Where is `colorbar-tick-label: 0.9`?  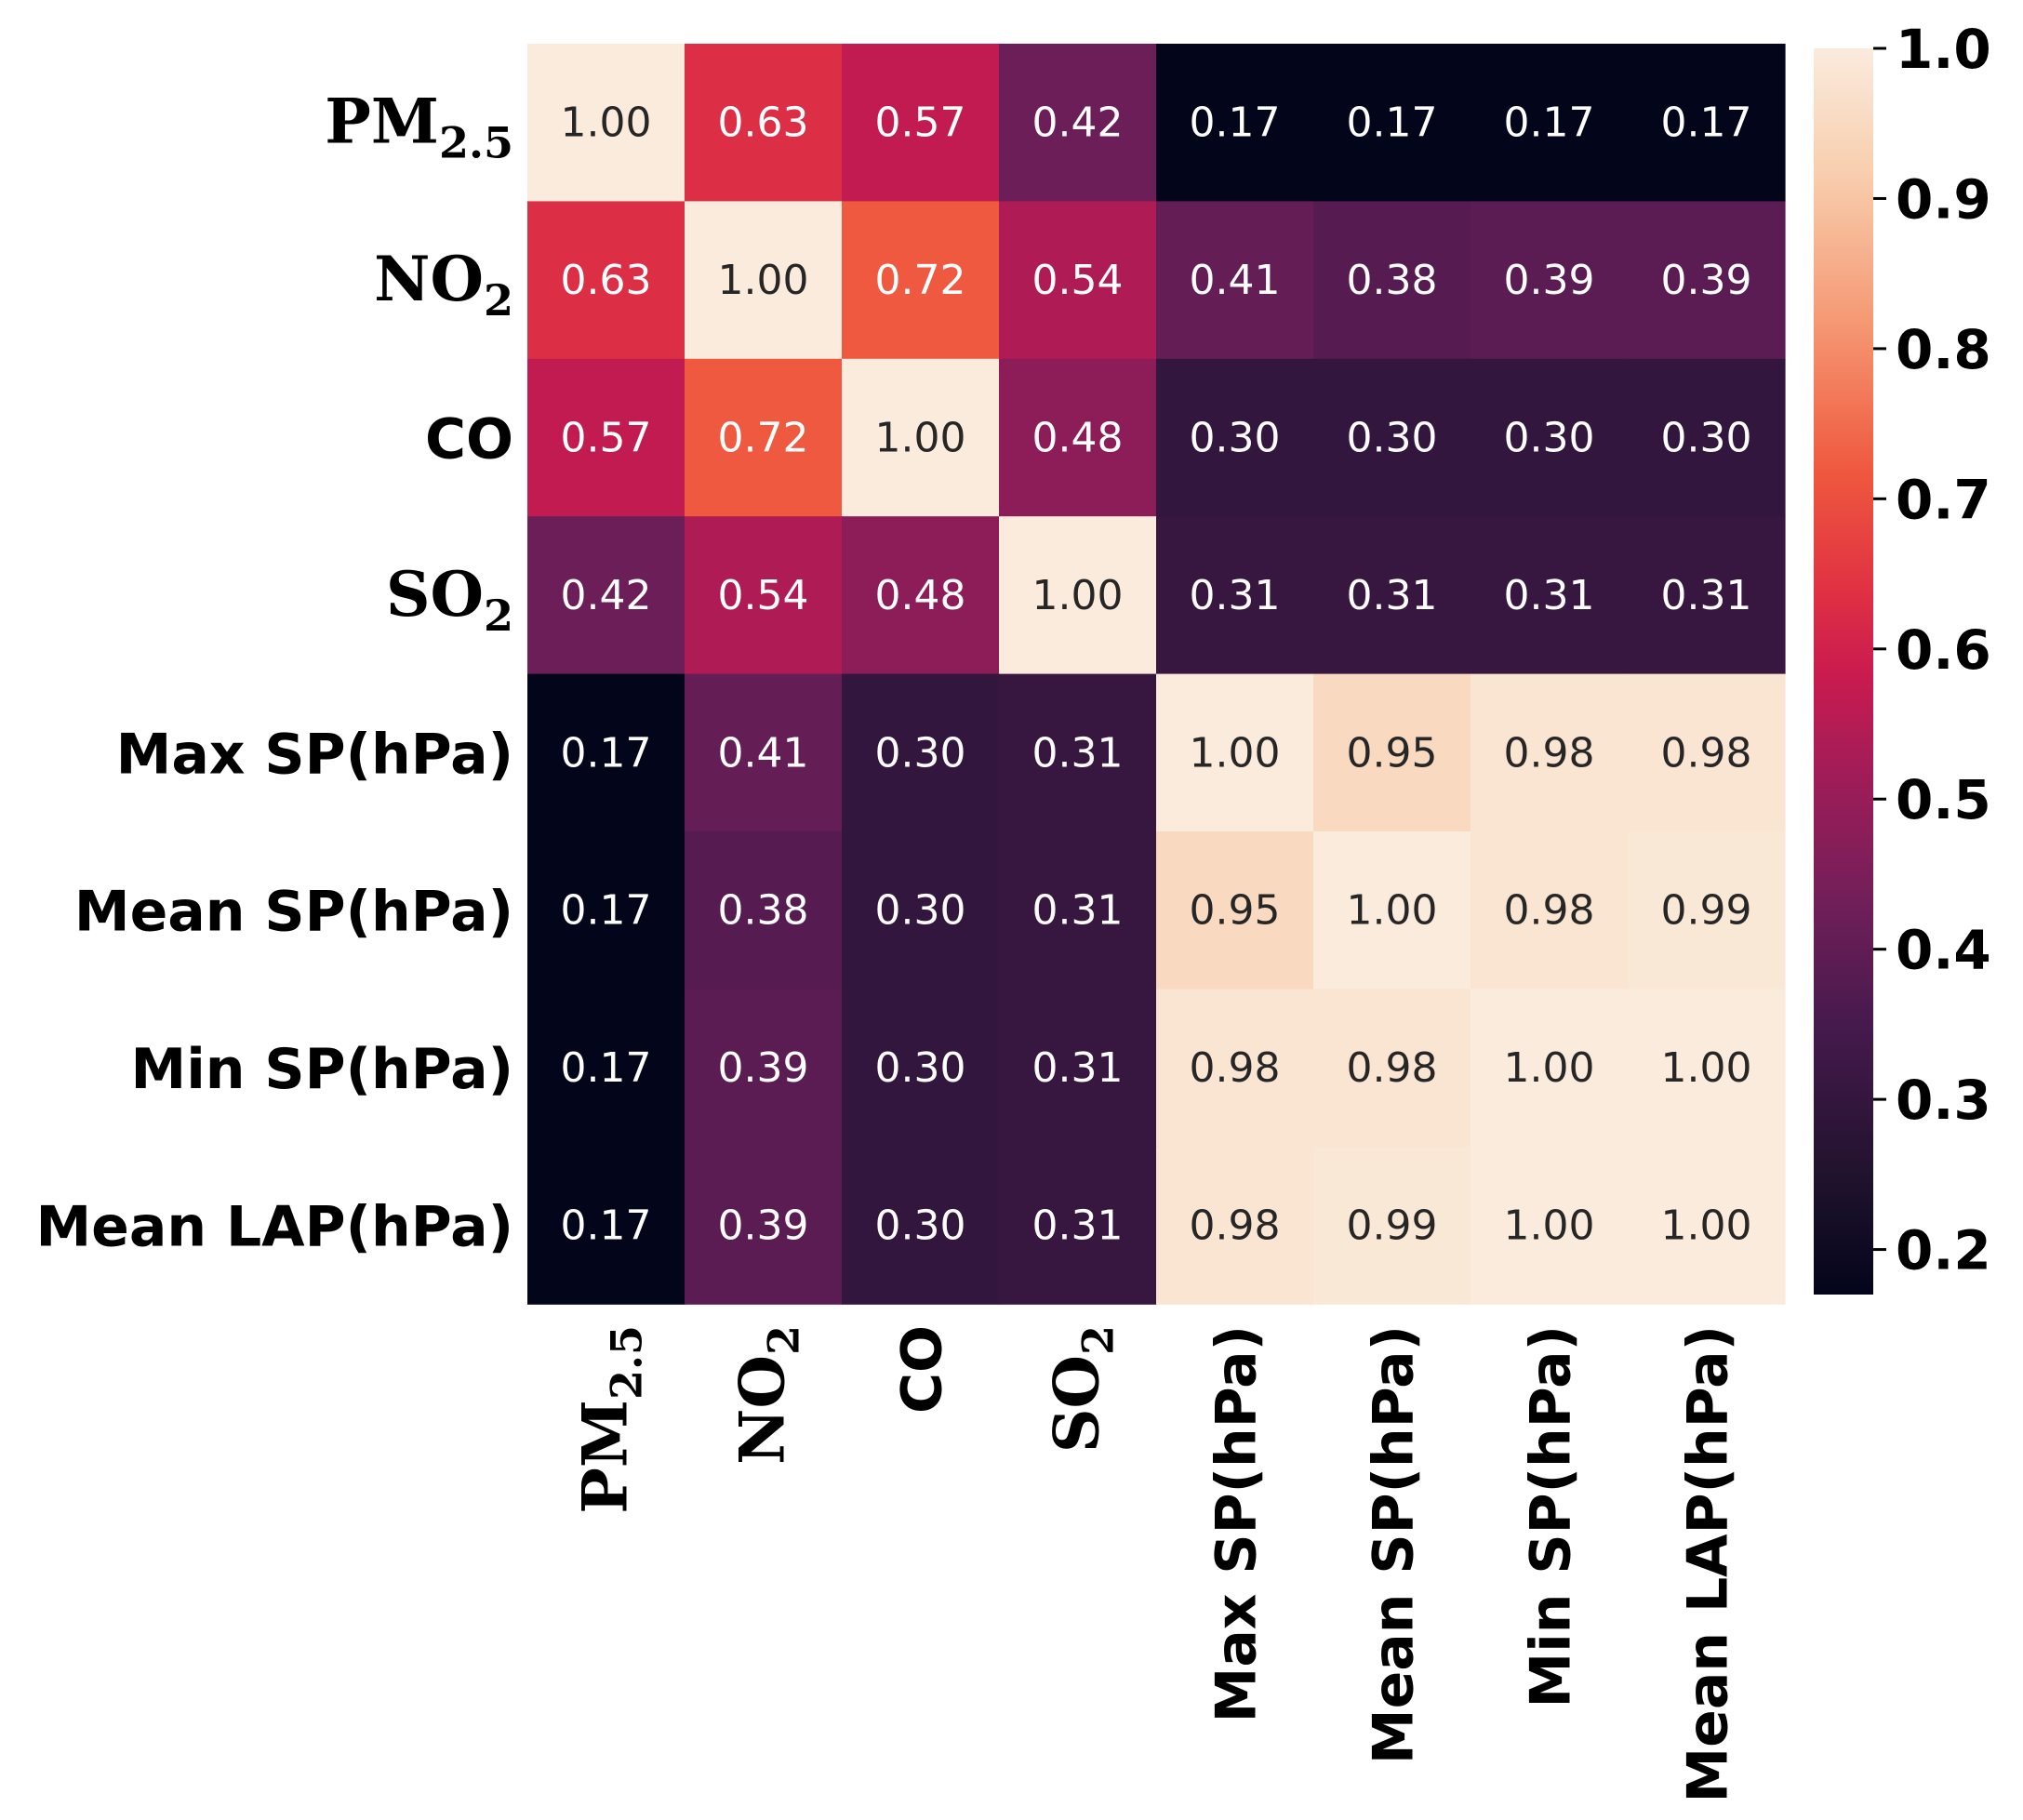
colorbar-tick-label: 0.9 is located at coordinates (1943, 199).